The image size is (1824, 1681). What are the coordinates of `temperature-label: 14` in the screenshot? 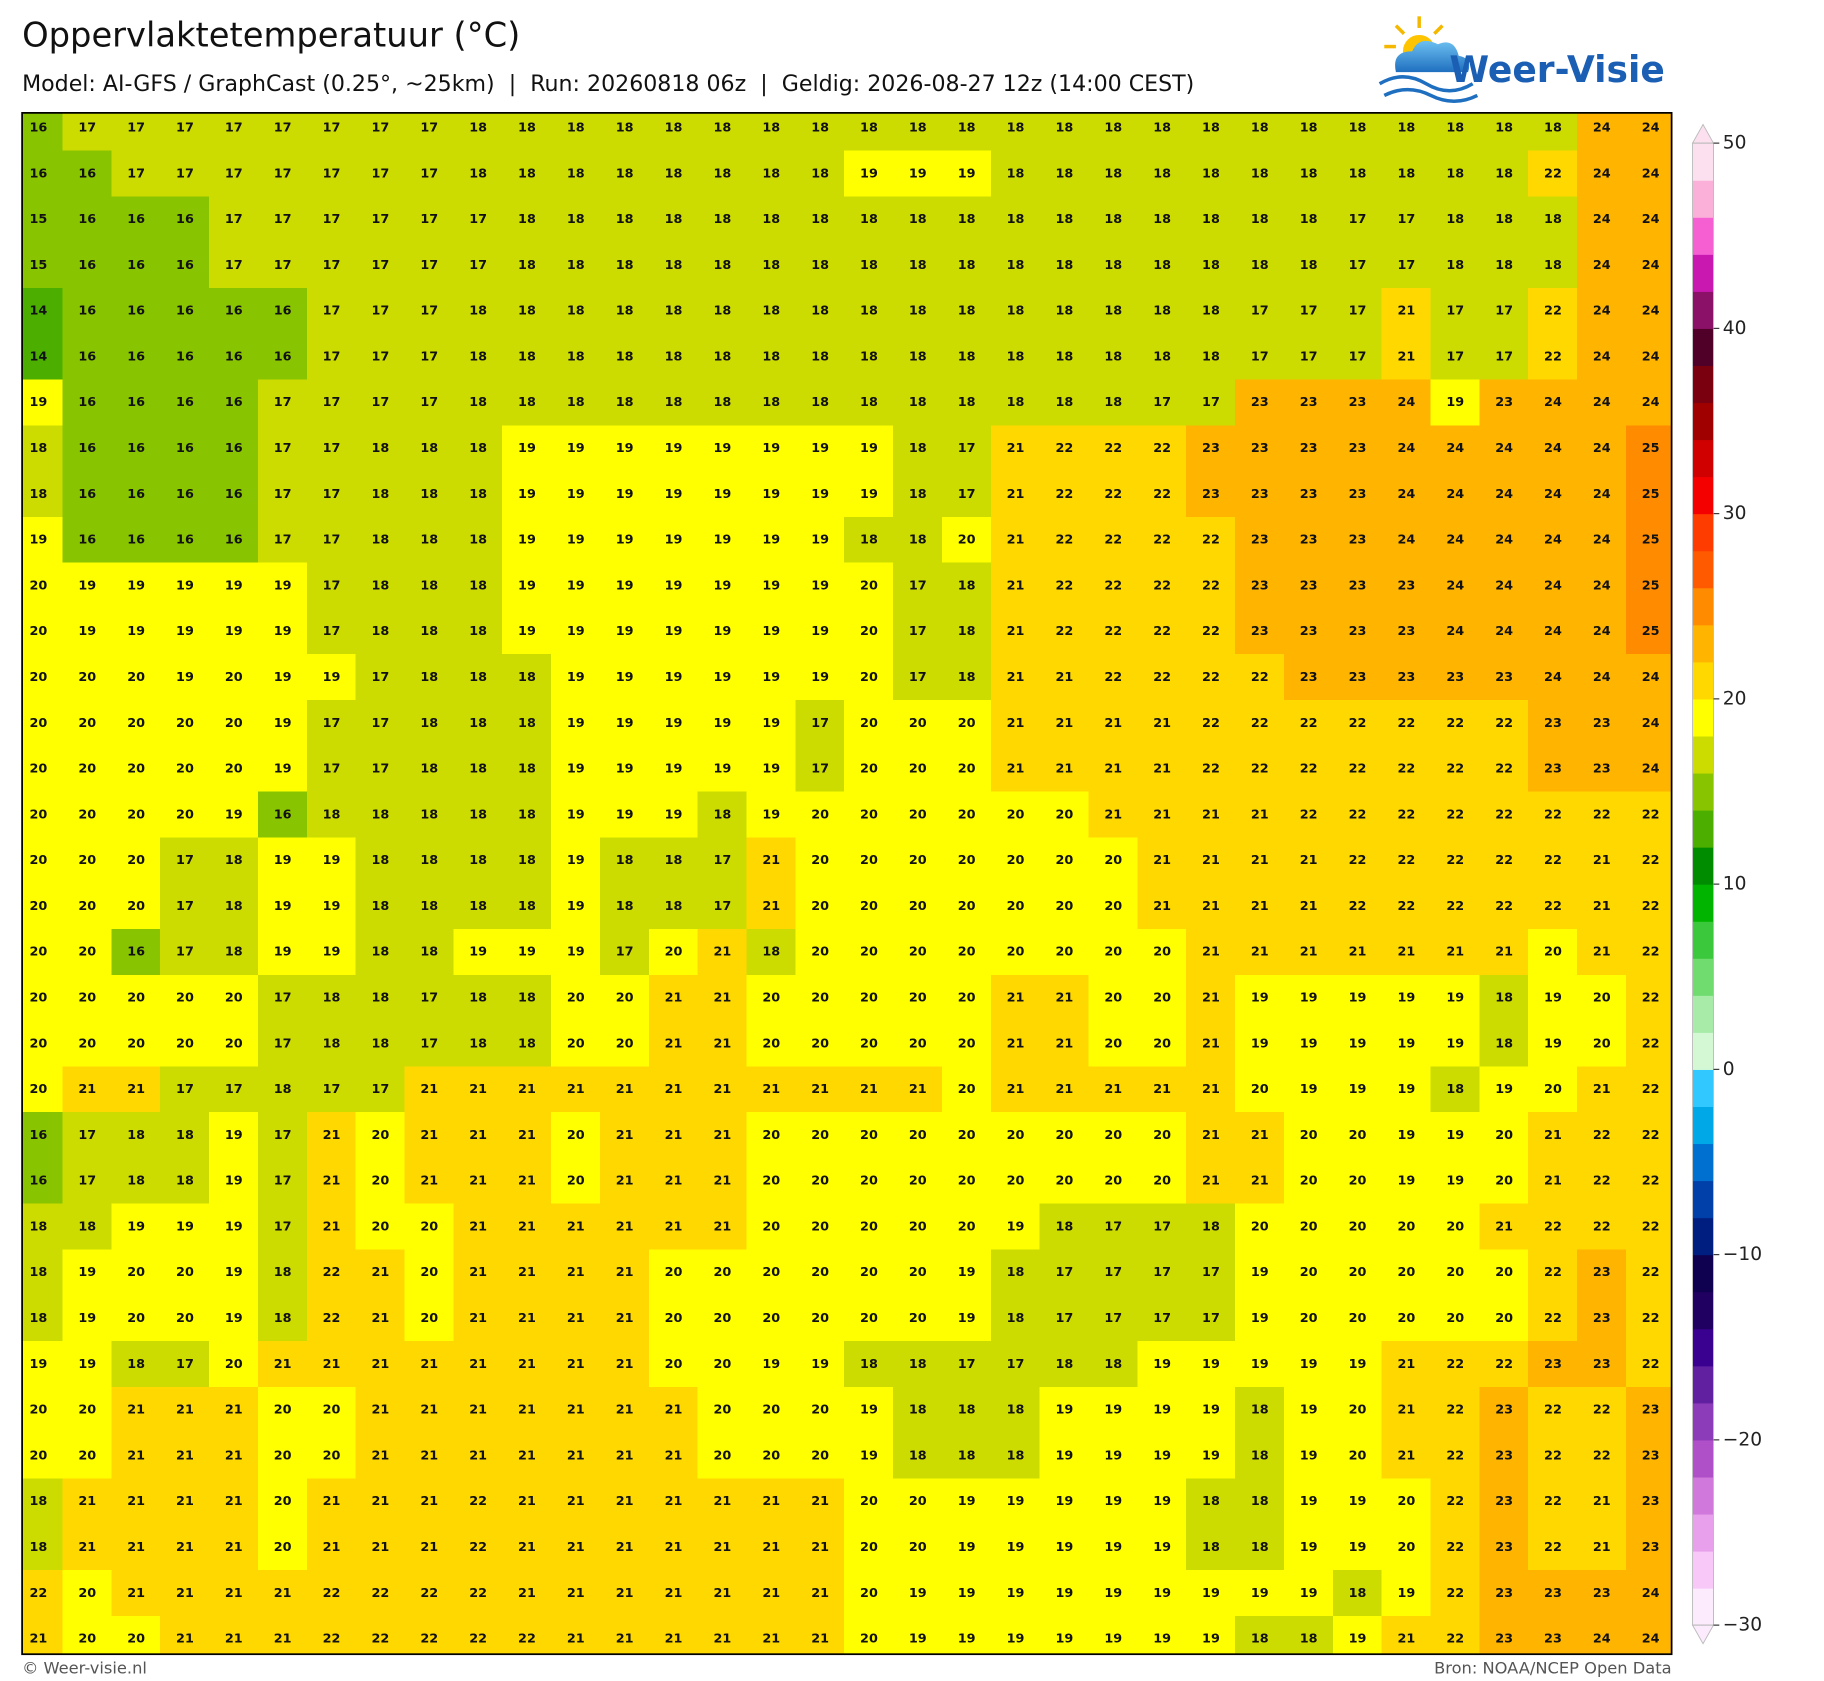 It's located at (38, 311).